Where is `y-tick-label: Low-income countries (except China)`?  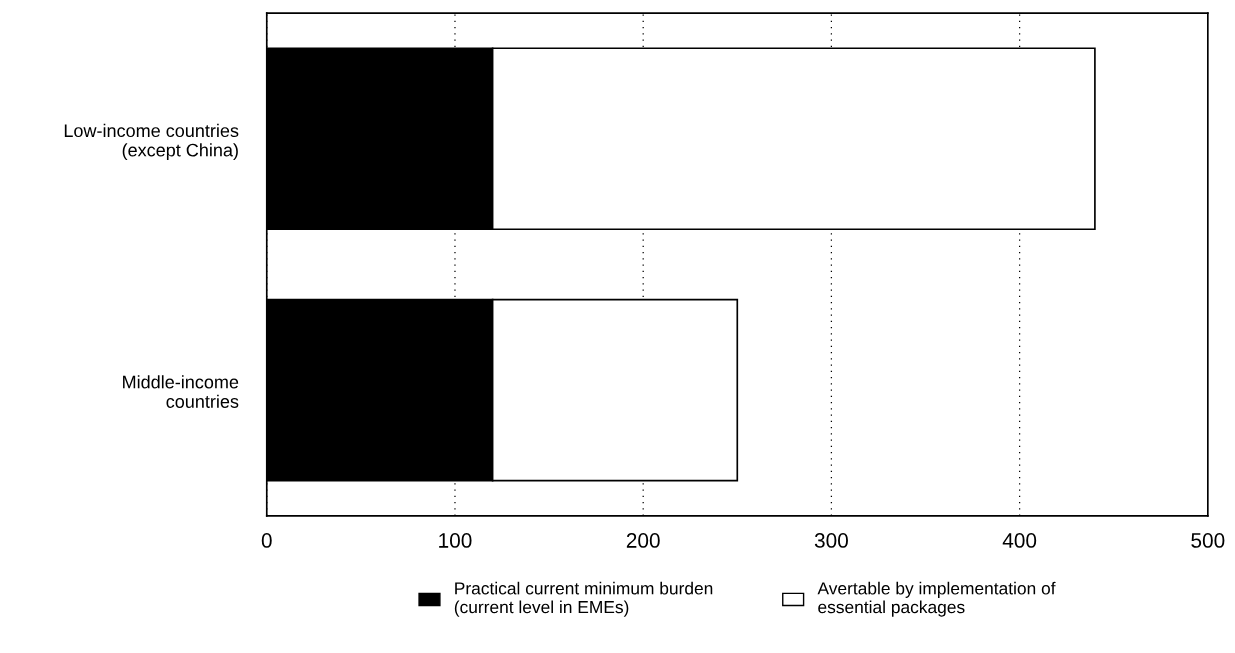
y-tick-label: Low-income countries (except China) is located at coordinates (151, 142).